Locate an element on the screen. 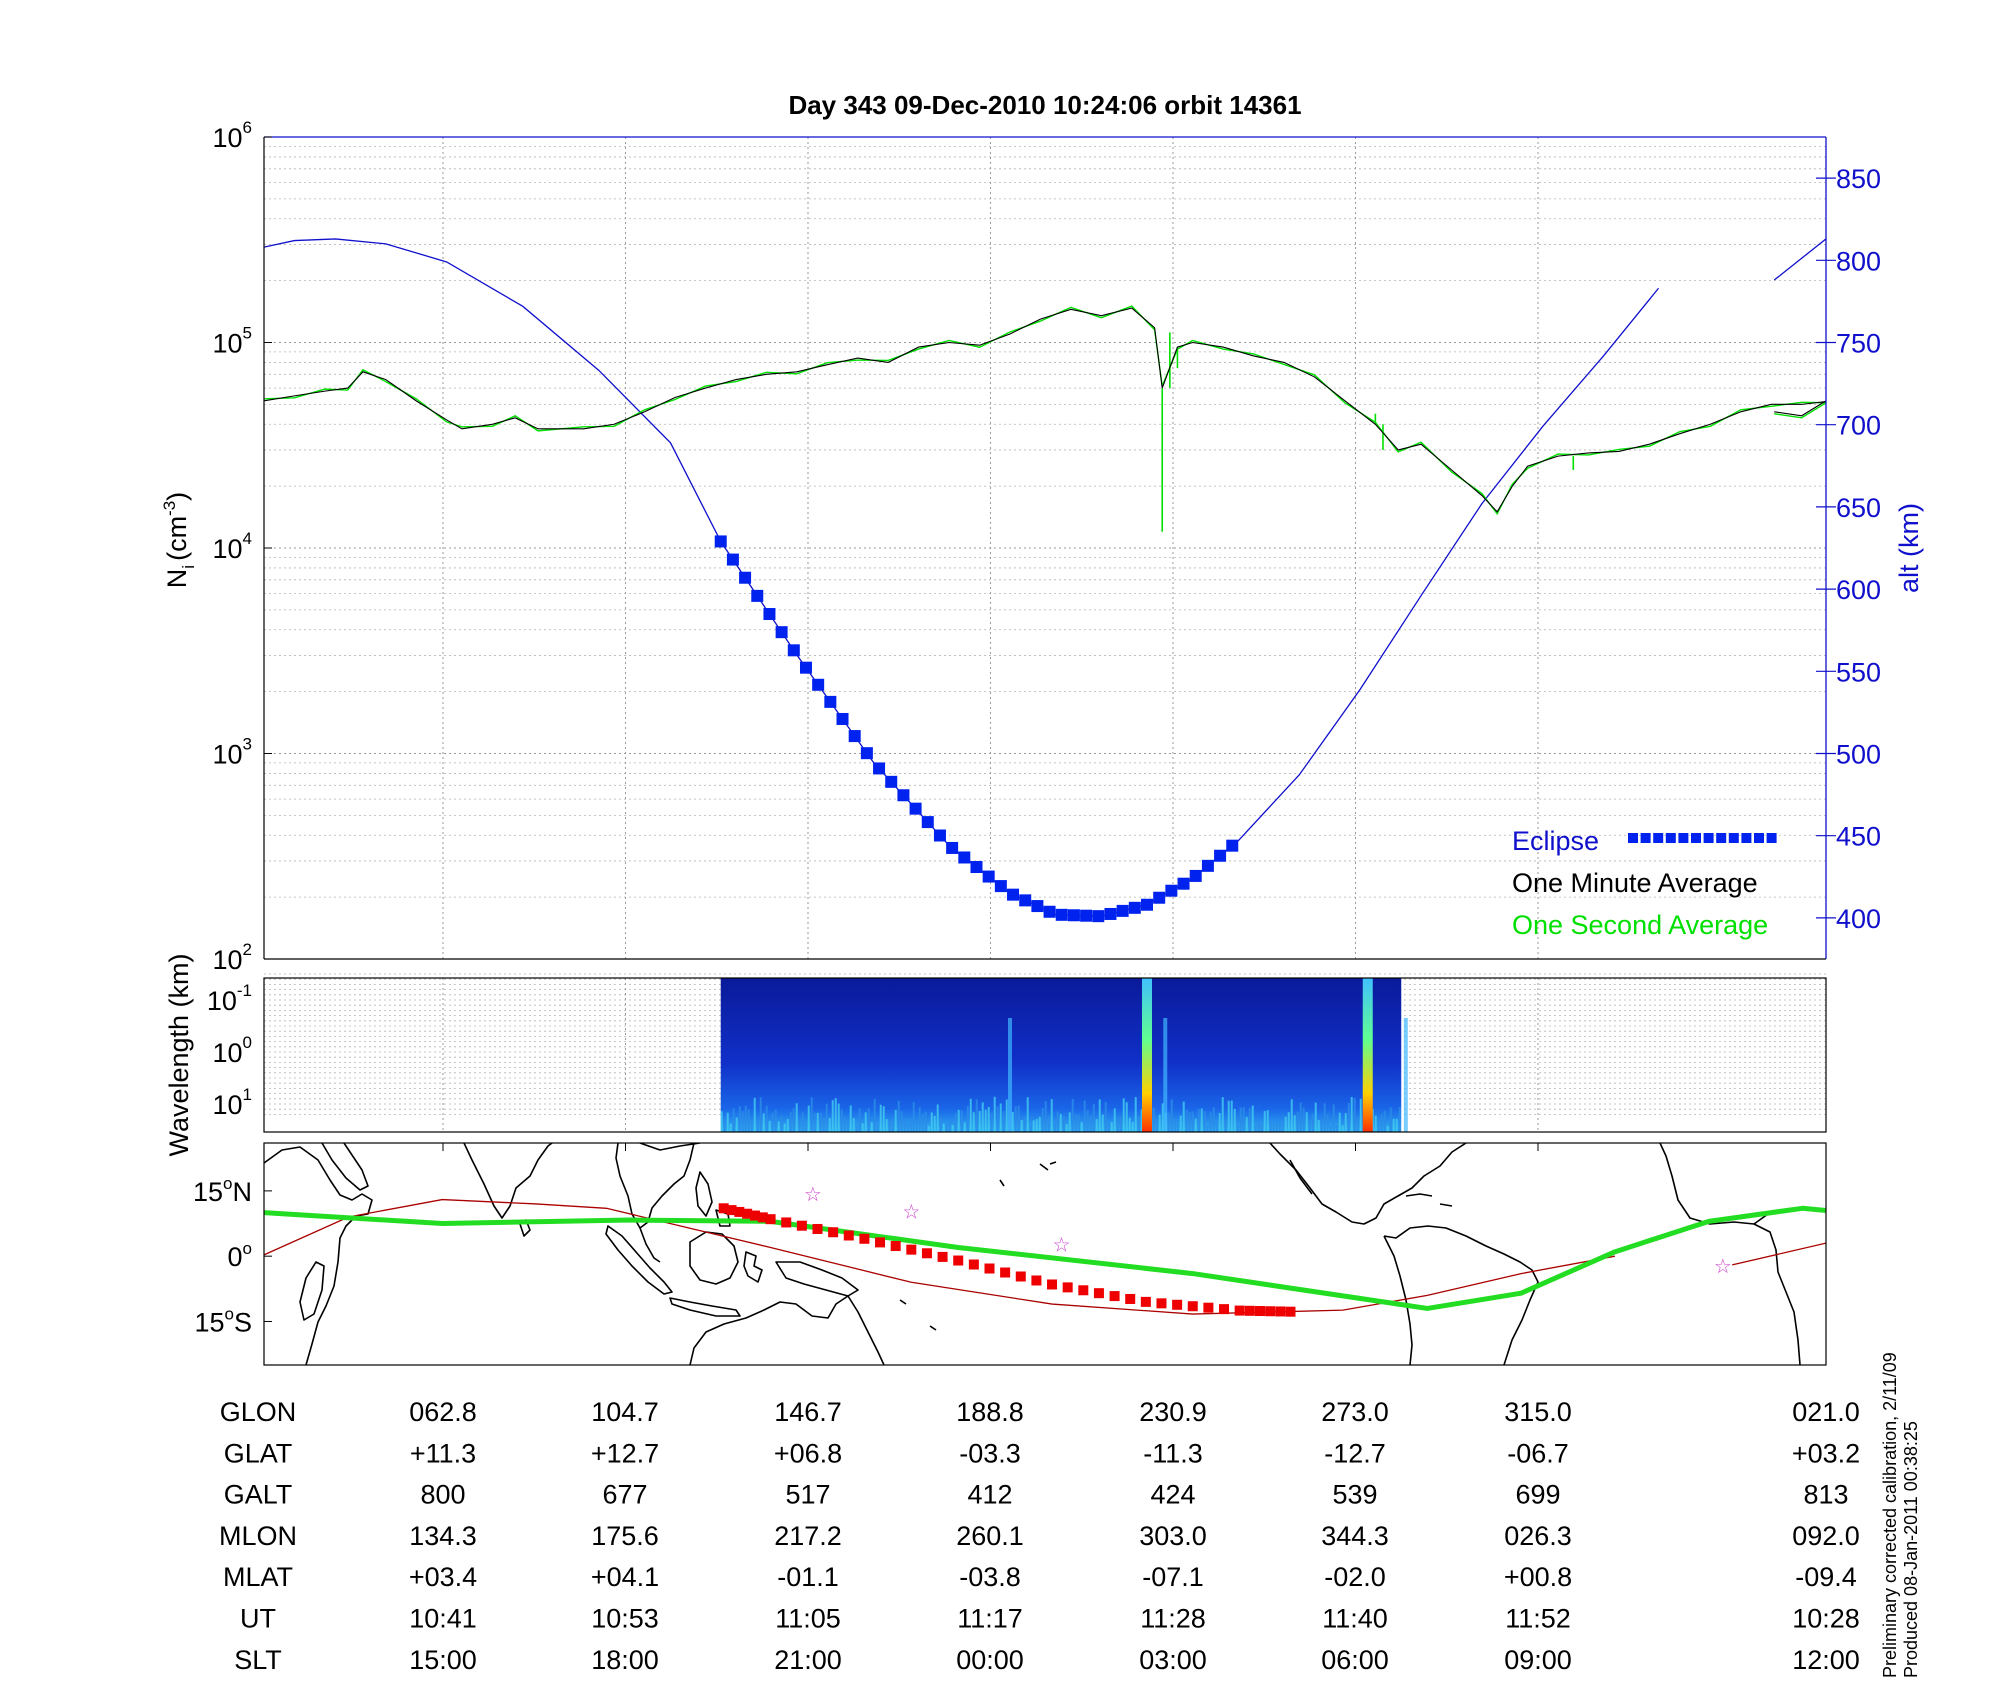  ground-track-panel: ☆ ☆ ☆ ☆ 15oN 0o 15oS is located at coordinates (1010, 1254).